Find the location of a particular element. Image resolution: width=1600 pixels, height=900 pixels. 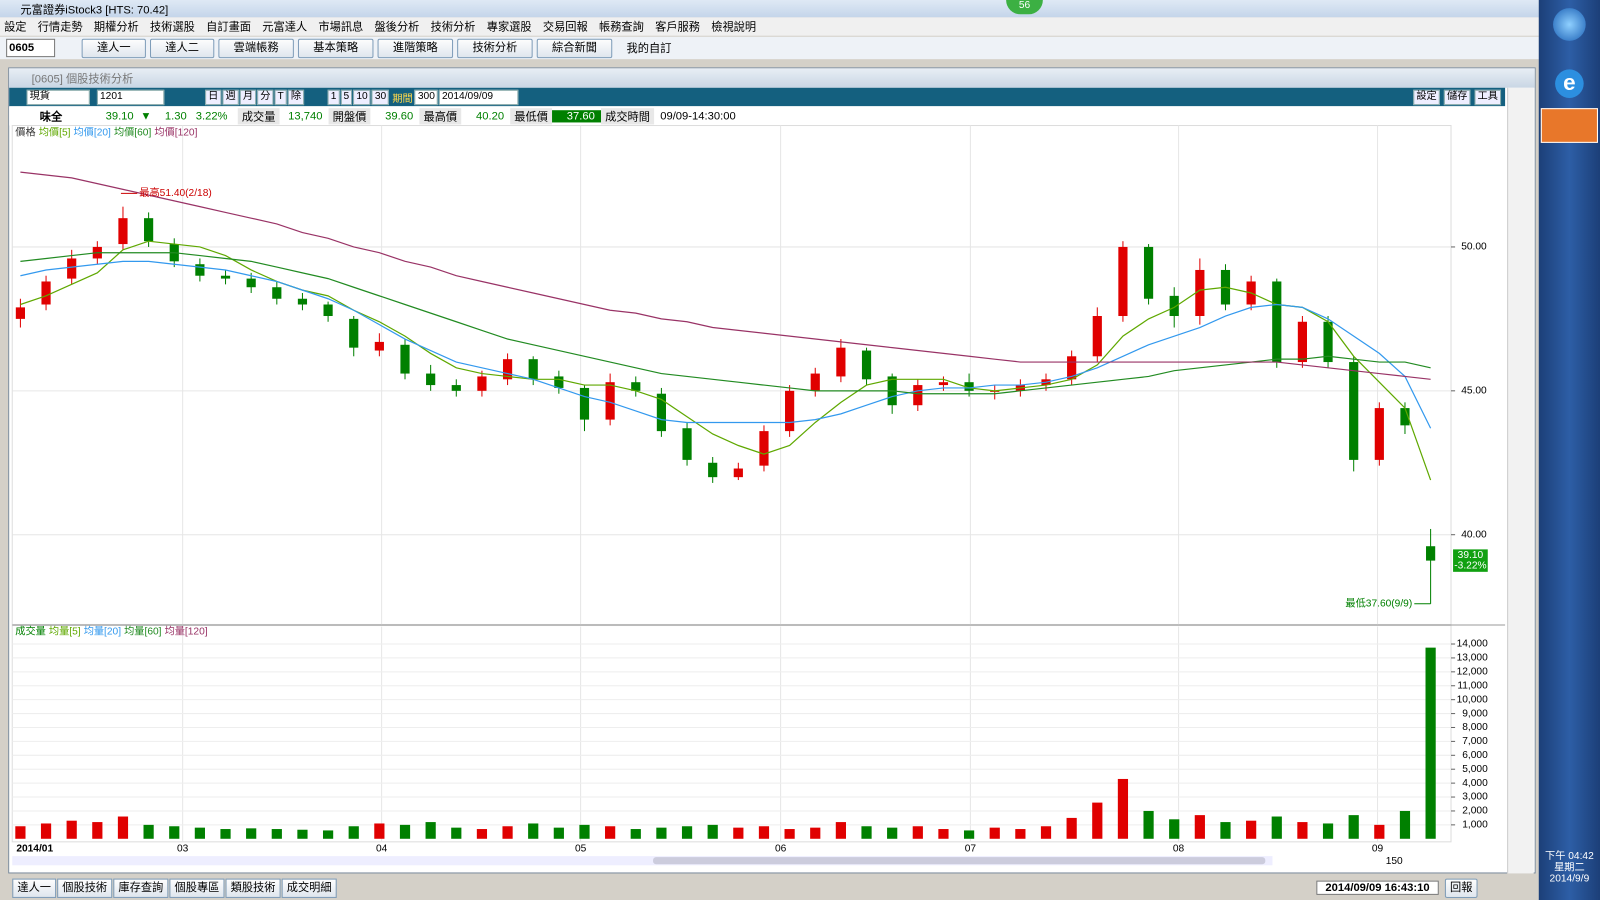

y-tick-label: 8,000 is located at coordinates (1475, 727).